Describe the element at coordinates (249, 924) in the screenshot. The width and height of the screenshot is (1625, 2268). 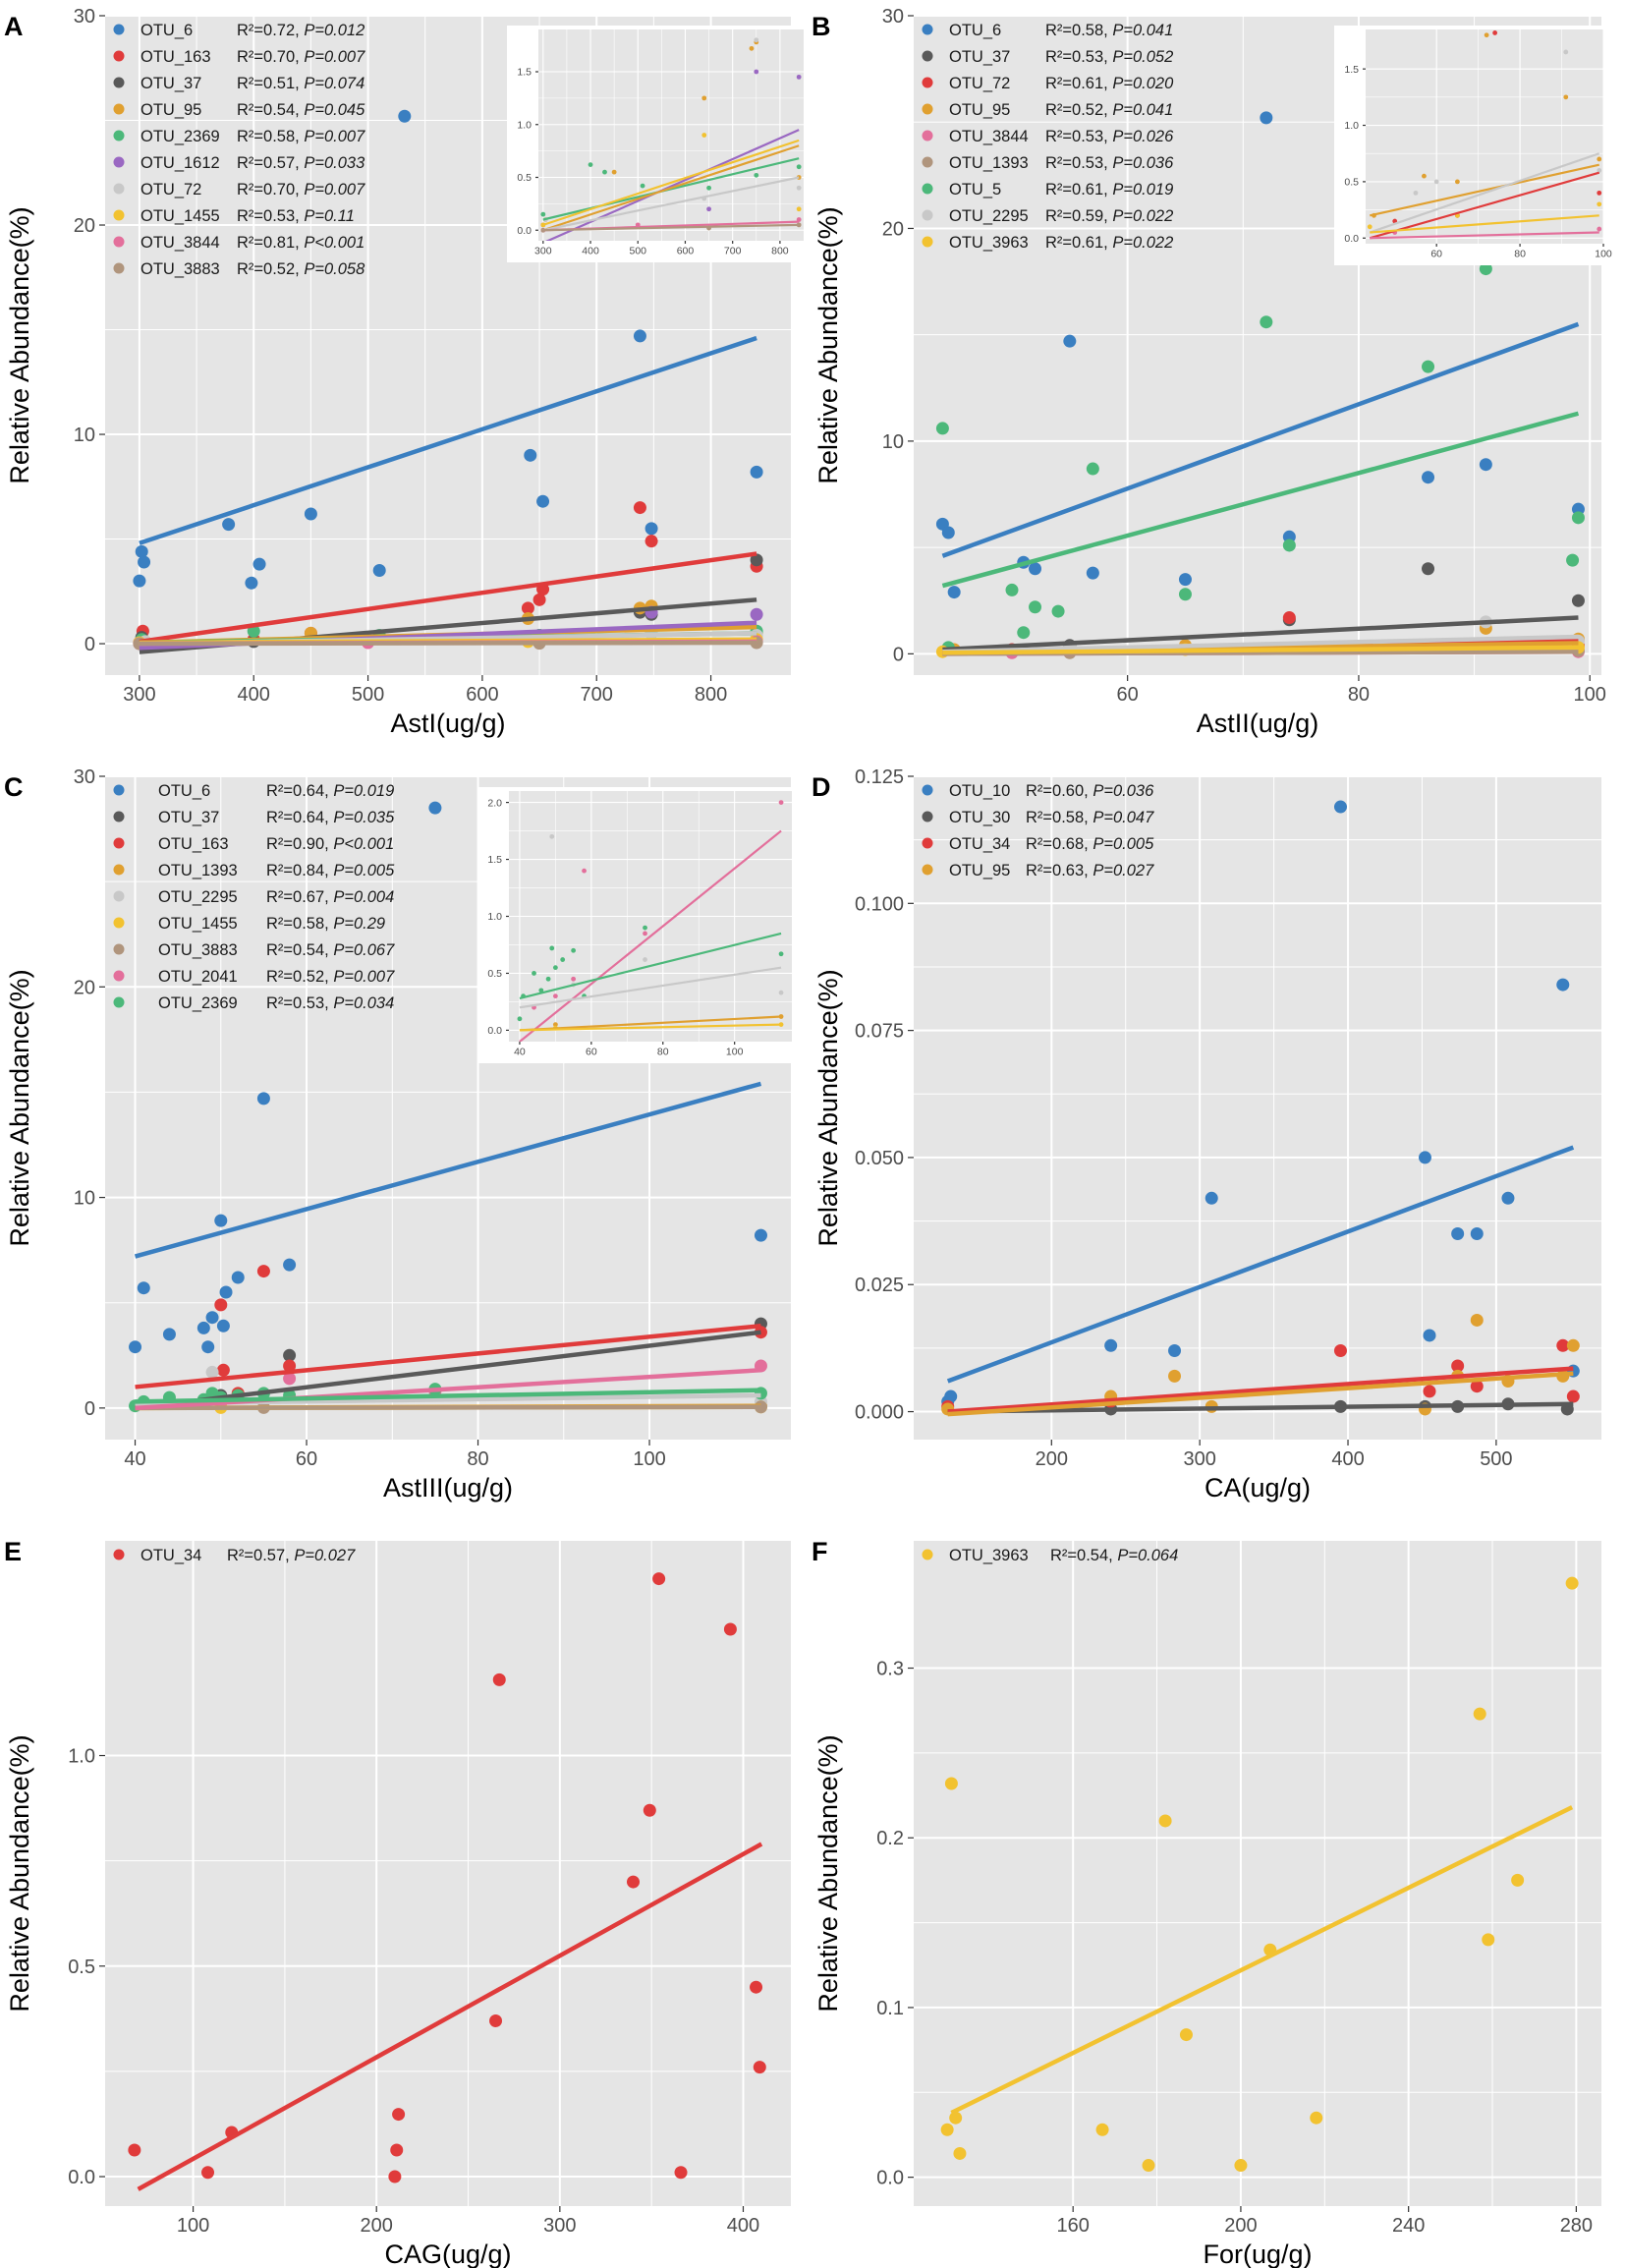
I see `legend-item: OTU_1455 R²=0.58, P=0.29` at that location.